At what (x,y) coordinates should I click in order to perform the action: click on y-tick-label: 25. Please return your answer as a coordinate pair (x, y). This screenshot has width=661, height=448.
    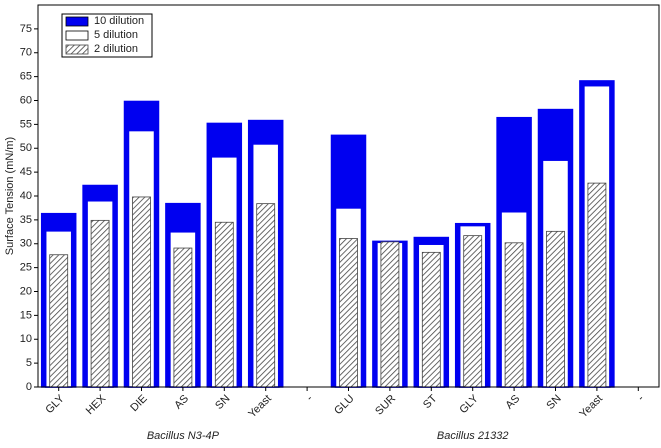
    Looking at the image, I should click on (26, 268).